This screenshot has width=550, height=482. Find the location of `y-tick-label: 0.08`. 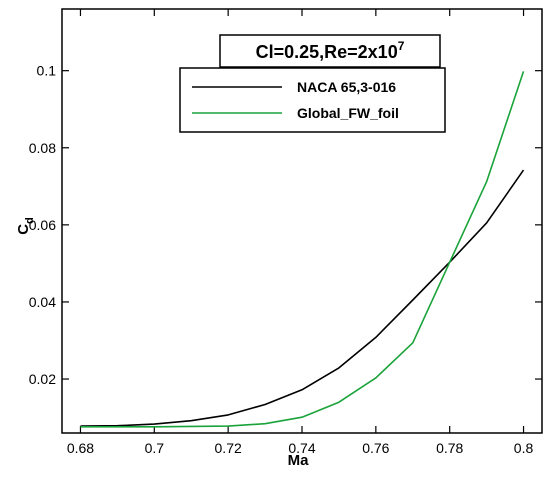

y-tick-label: 0.08 is located at coordinates (42, 148).